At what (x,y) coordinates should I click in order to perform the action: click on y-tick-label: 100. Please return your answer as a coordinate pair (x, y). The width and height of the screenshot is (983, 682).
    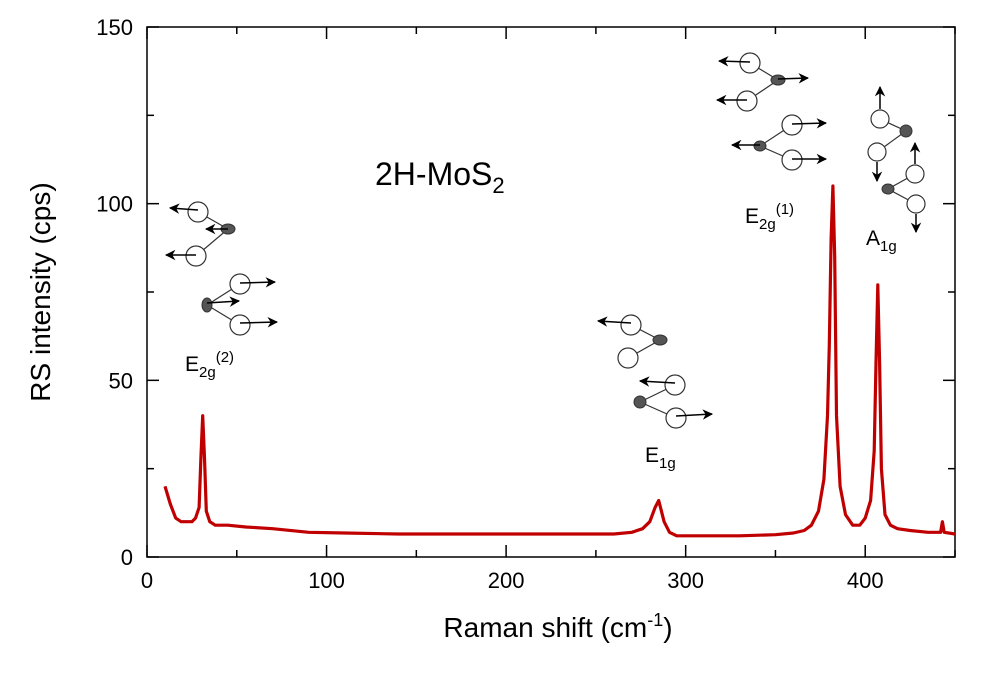
    Looking at the image, I should click on (114, 204).